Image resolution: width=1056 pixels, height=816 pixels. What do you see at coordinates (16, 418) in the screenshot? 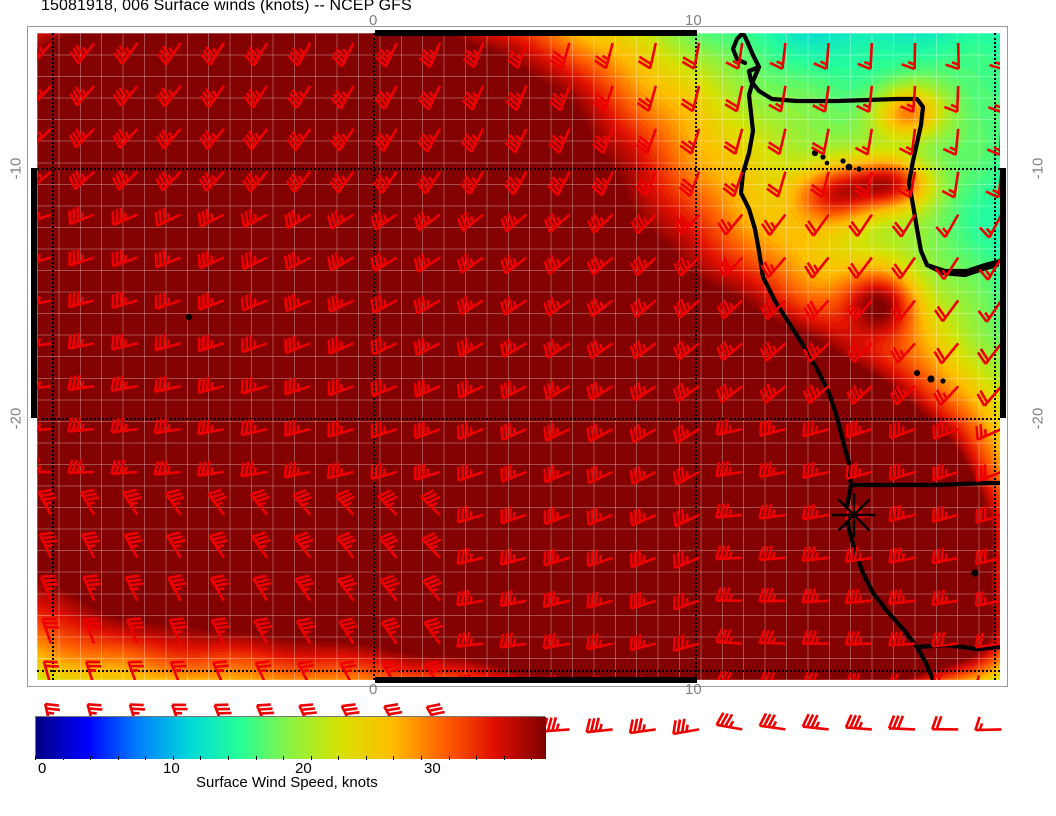
I see `tick-left-minus20: -20` at bounding box center [16, 418].